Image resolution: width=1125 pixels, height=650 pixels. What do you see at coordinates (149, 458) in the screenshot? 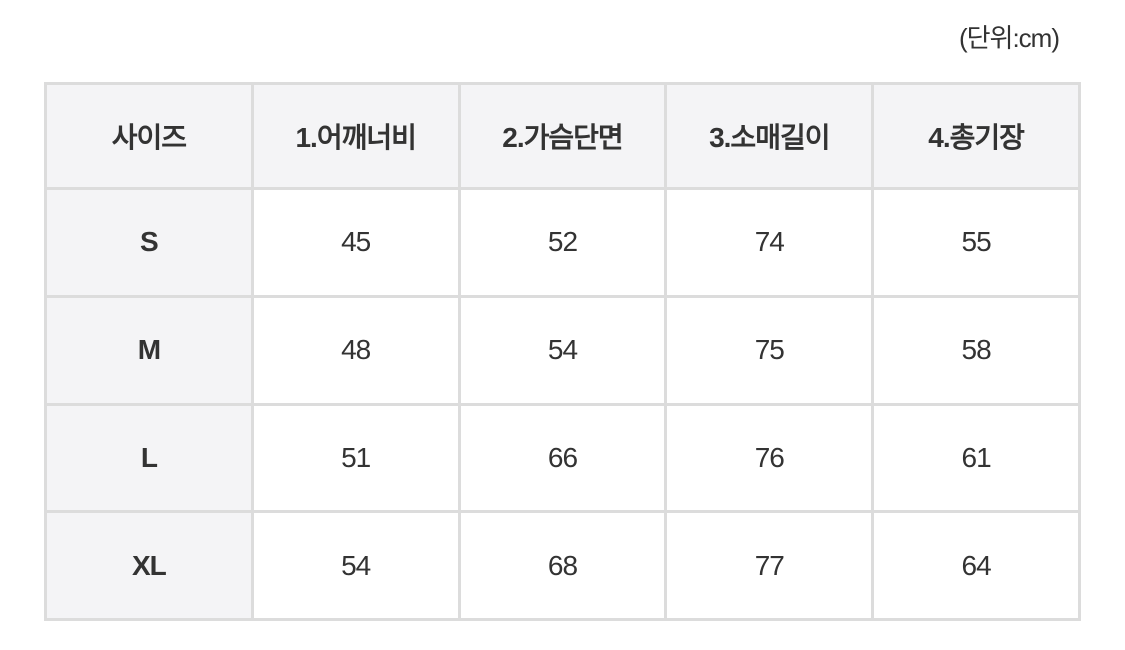
I see `size-cell: L` at bounding box center [149, 458].